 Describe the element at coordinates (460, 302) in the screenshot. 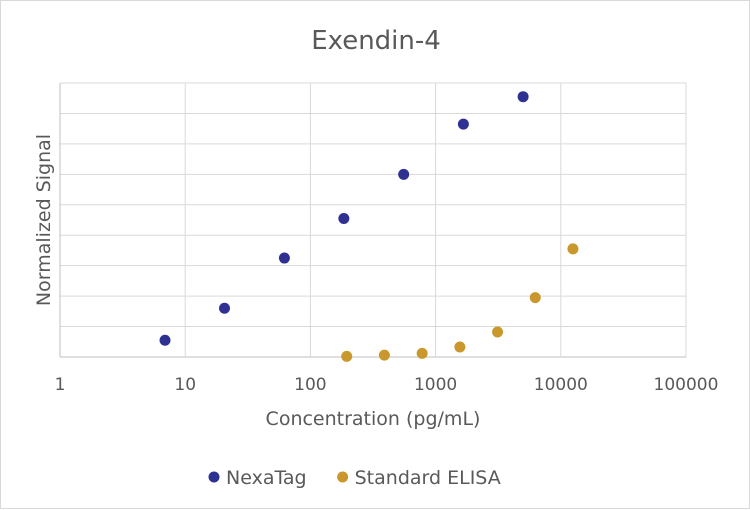

I see `series-standard-elisa` at that location.